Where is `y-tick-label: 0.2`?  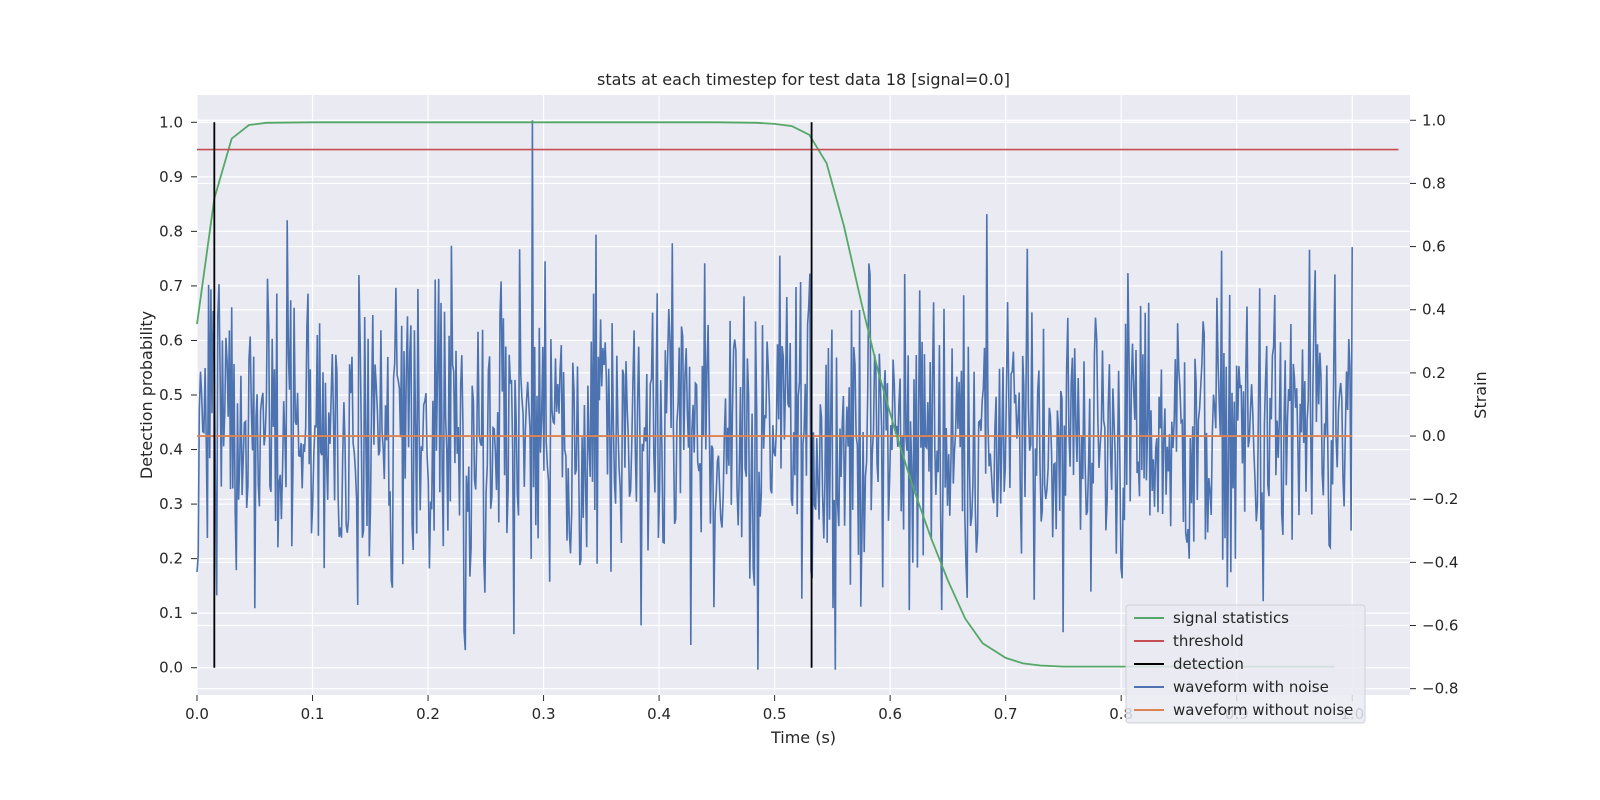 y-tick-label: 0.2 is located at coordinates (171, 559).